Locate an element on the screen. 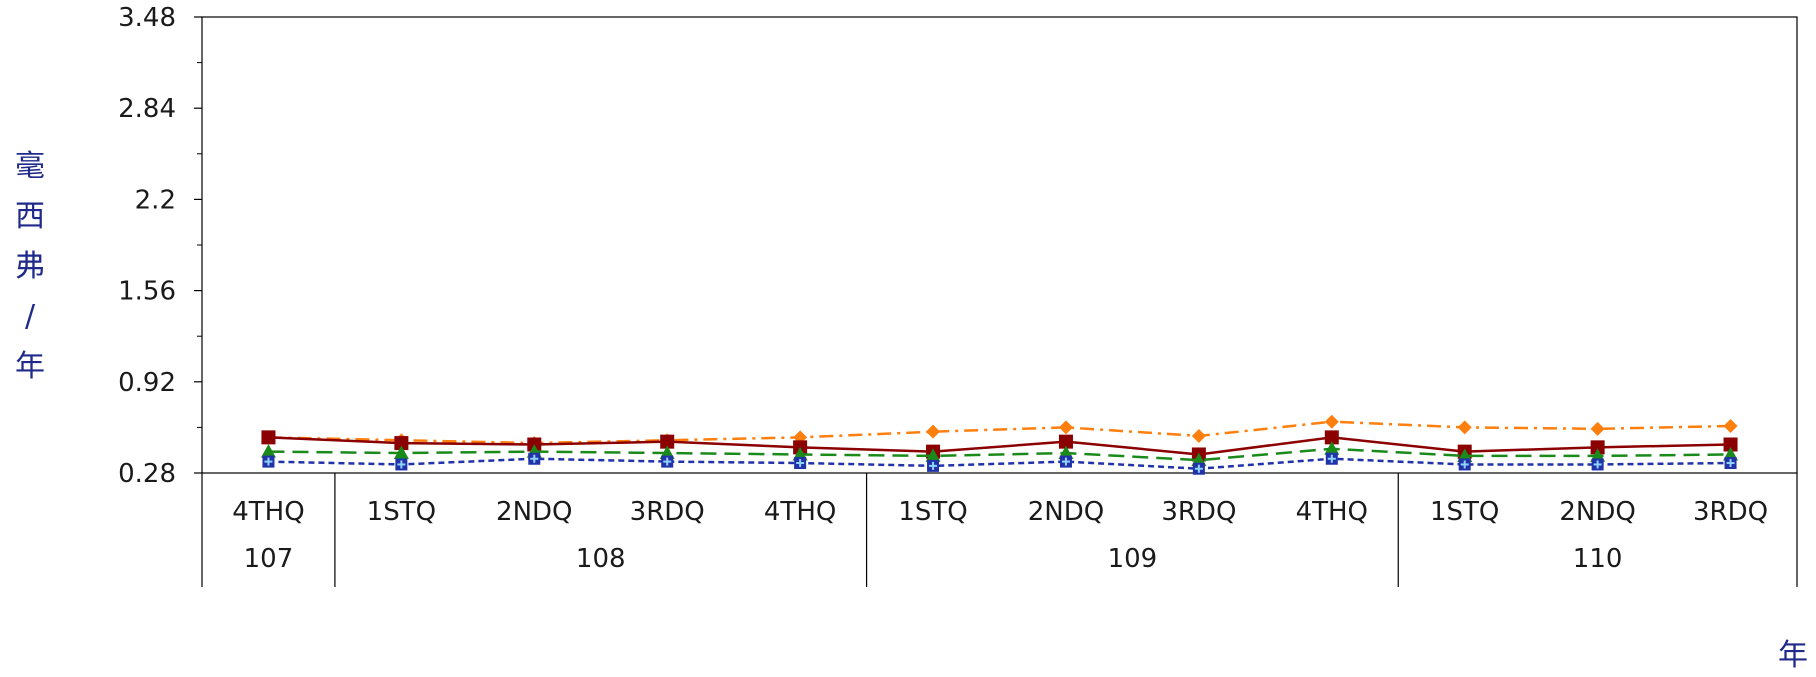 The height and width of the screenshot is (677, 1816). y-tick-label: 0.92 is located at coordinates (147, 383).